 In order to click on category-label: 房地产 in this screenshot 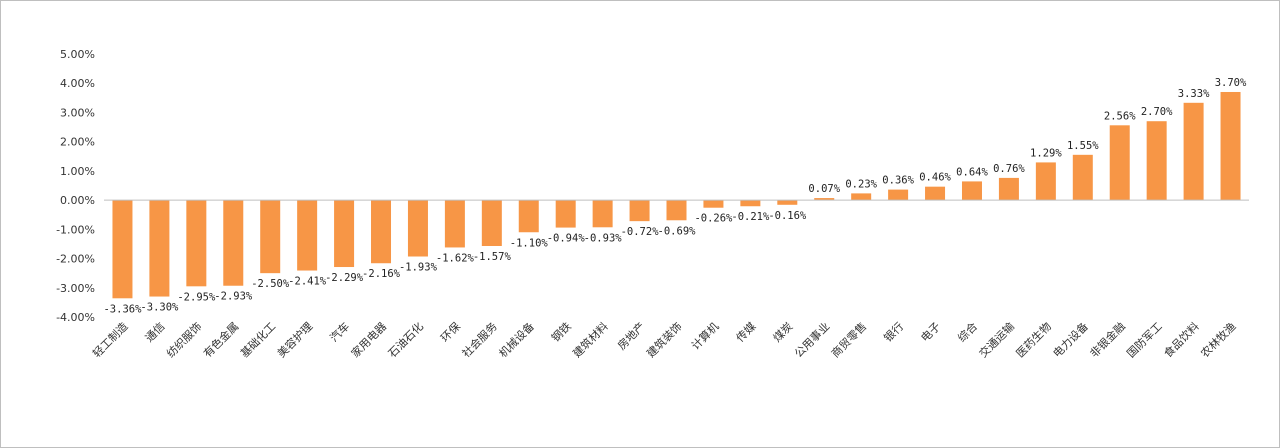, I will do `click(630, 335)`.